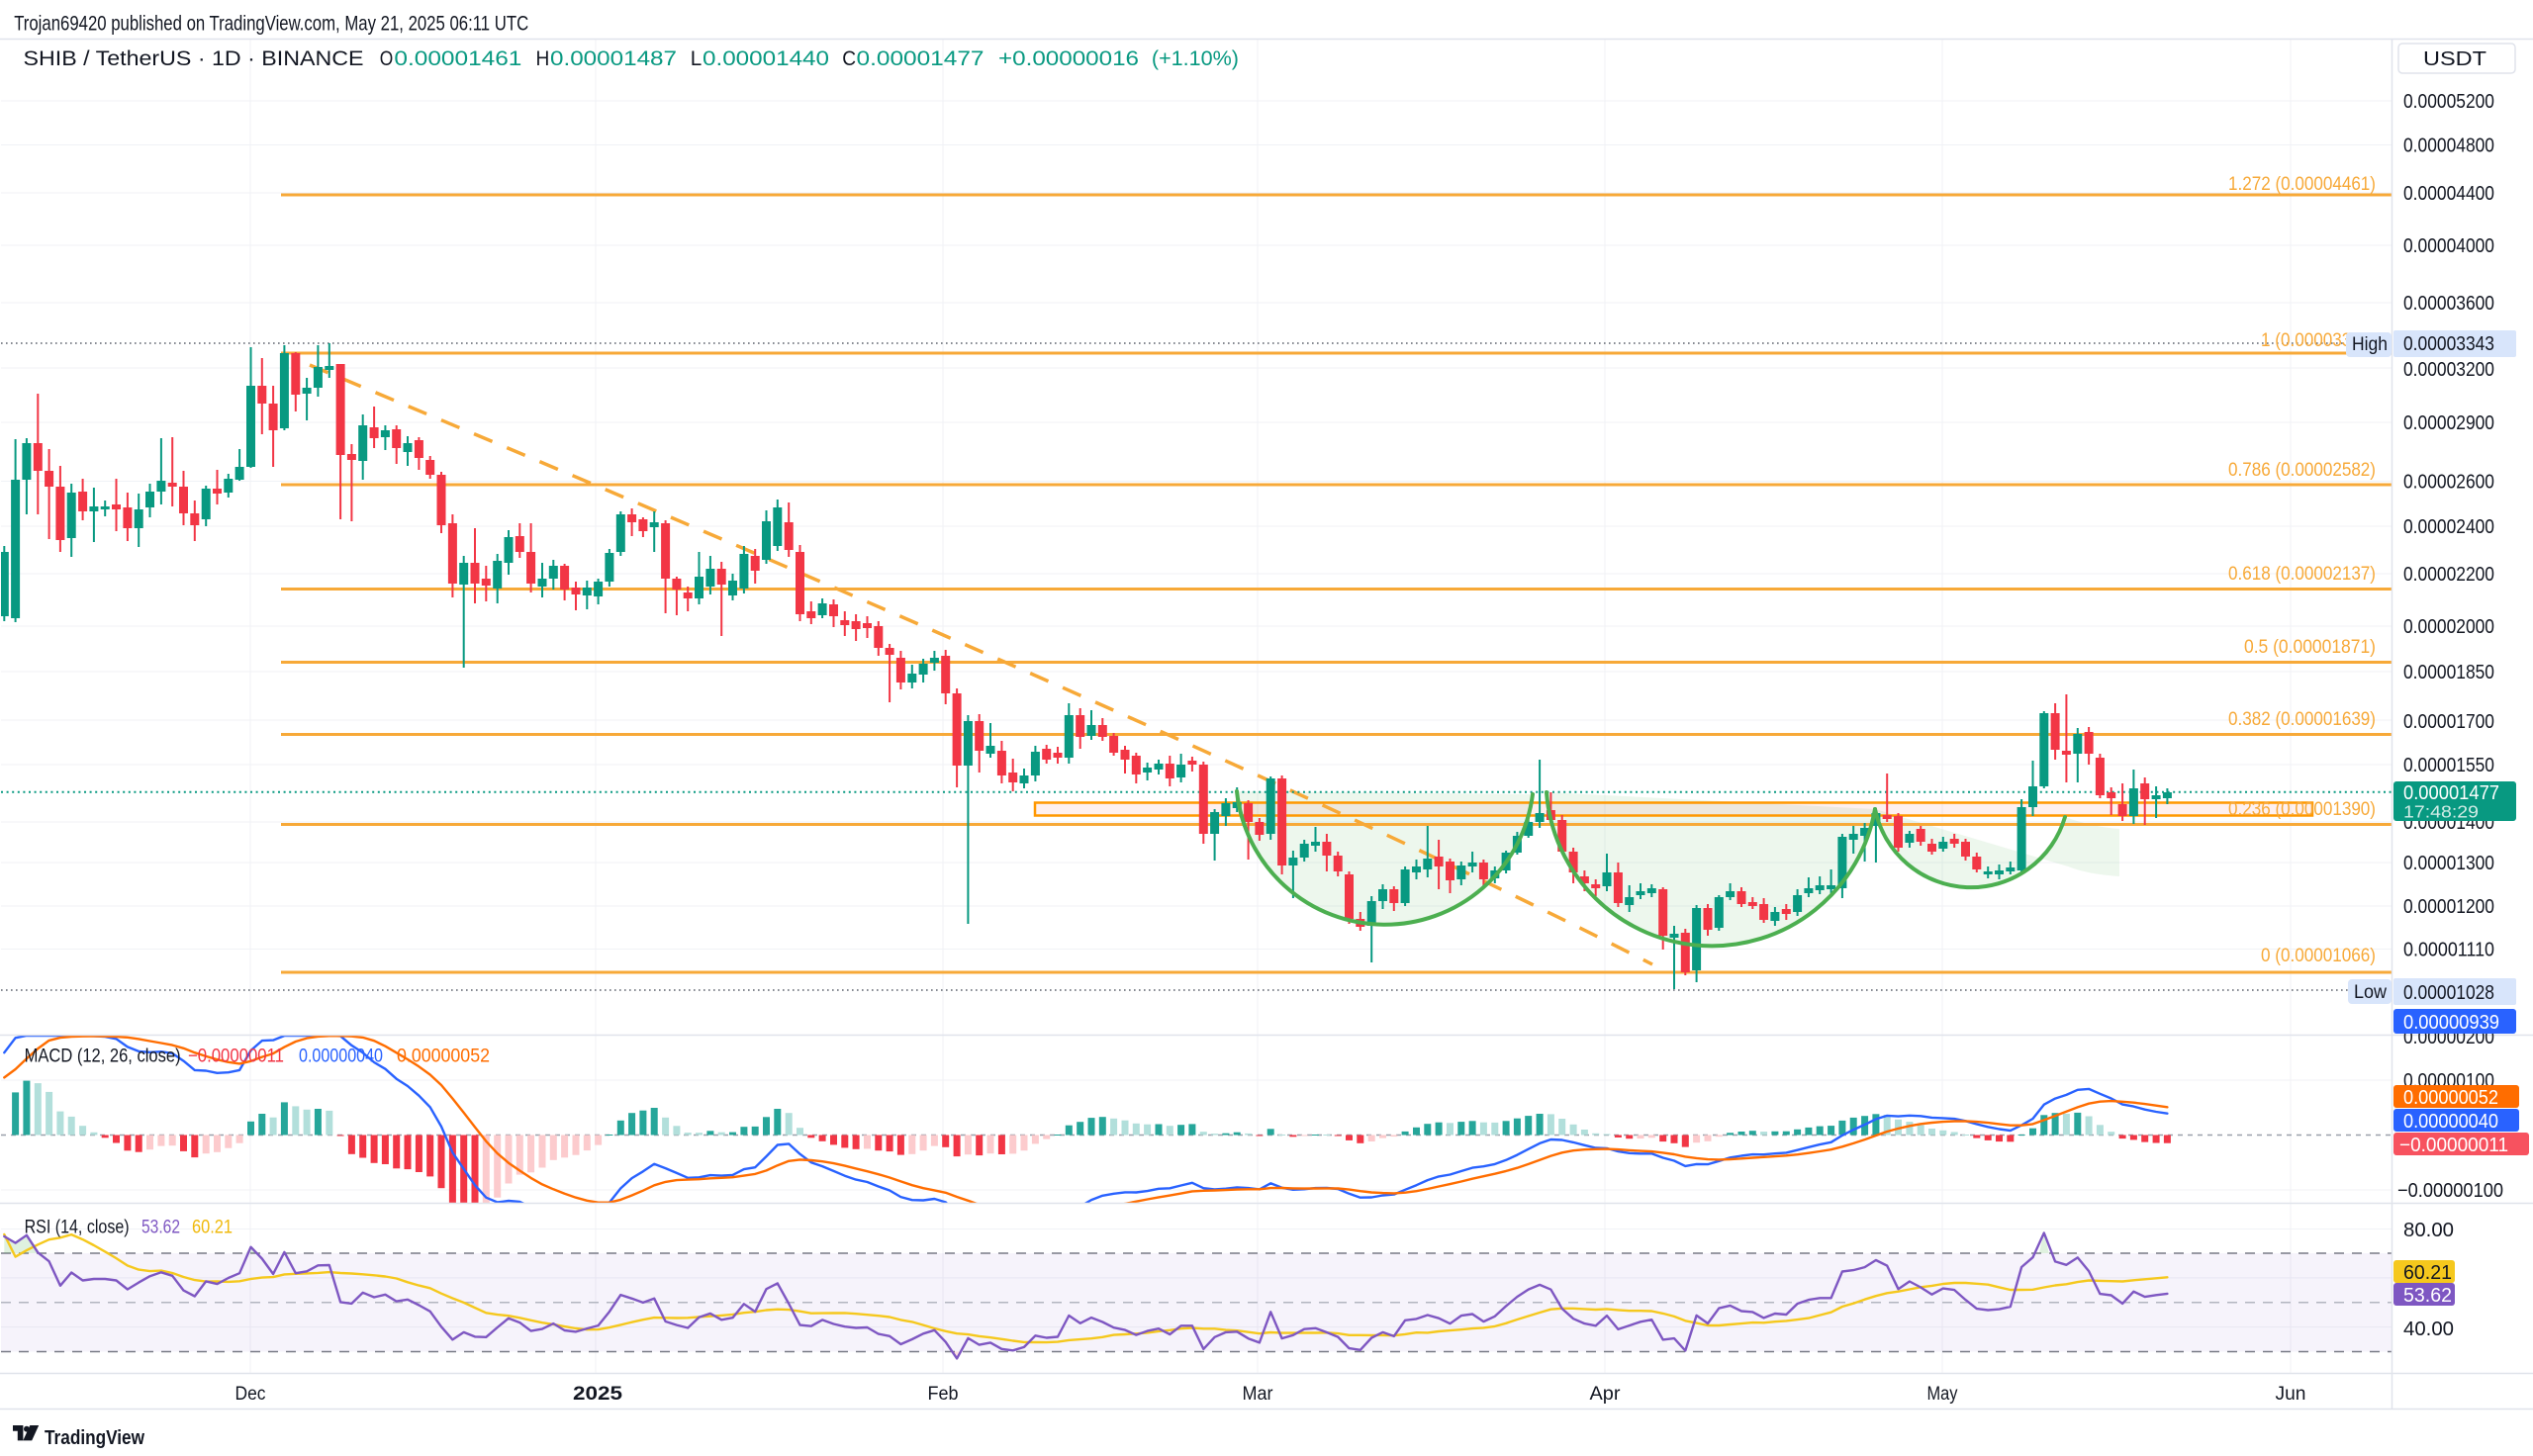  I want to click on svg-text: 0.00004400, so click(2449, 194).